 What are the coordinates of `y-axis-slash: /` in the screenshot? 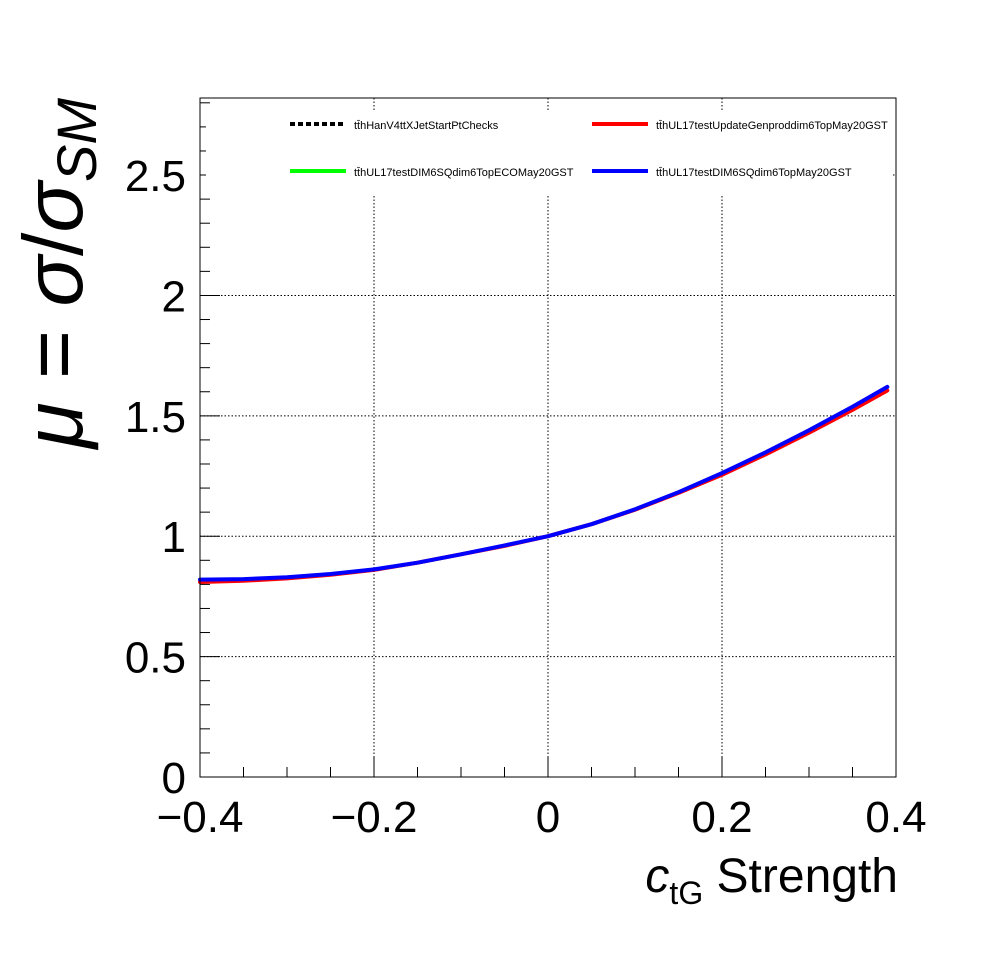 It's located at (53, 244).